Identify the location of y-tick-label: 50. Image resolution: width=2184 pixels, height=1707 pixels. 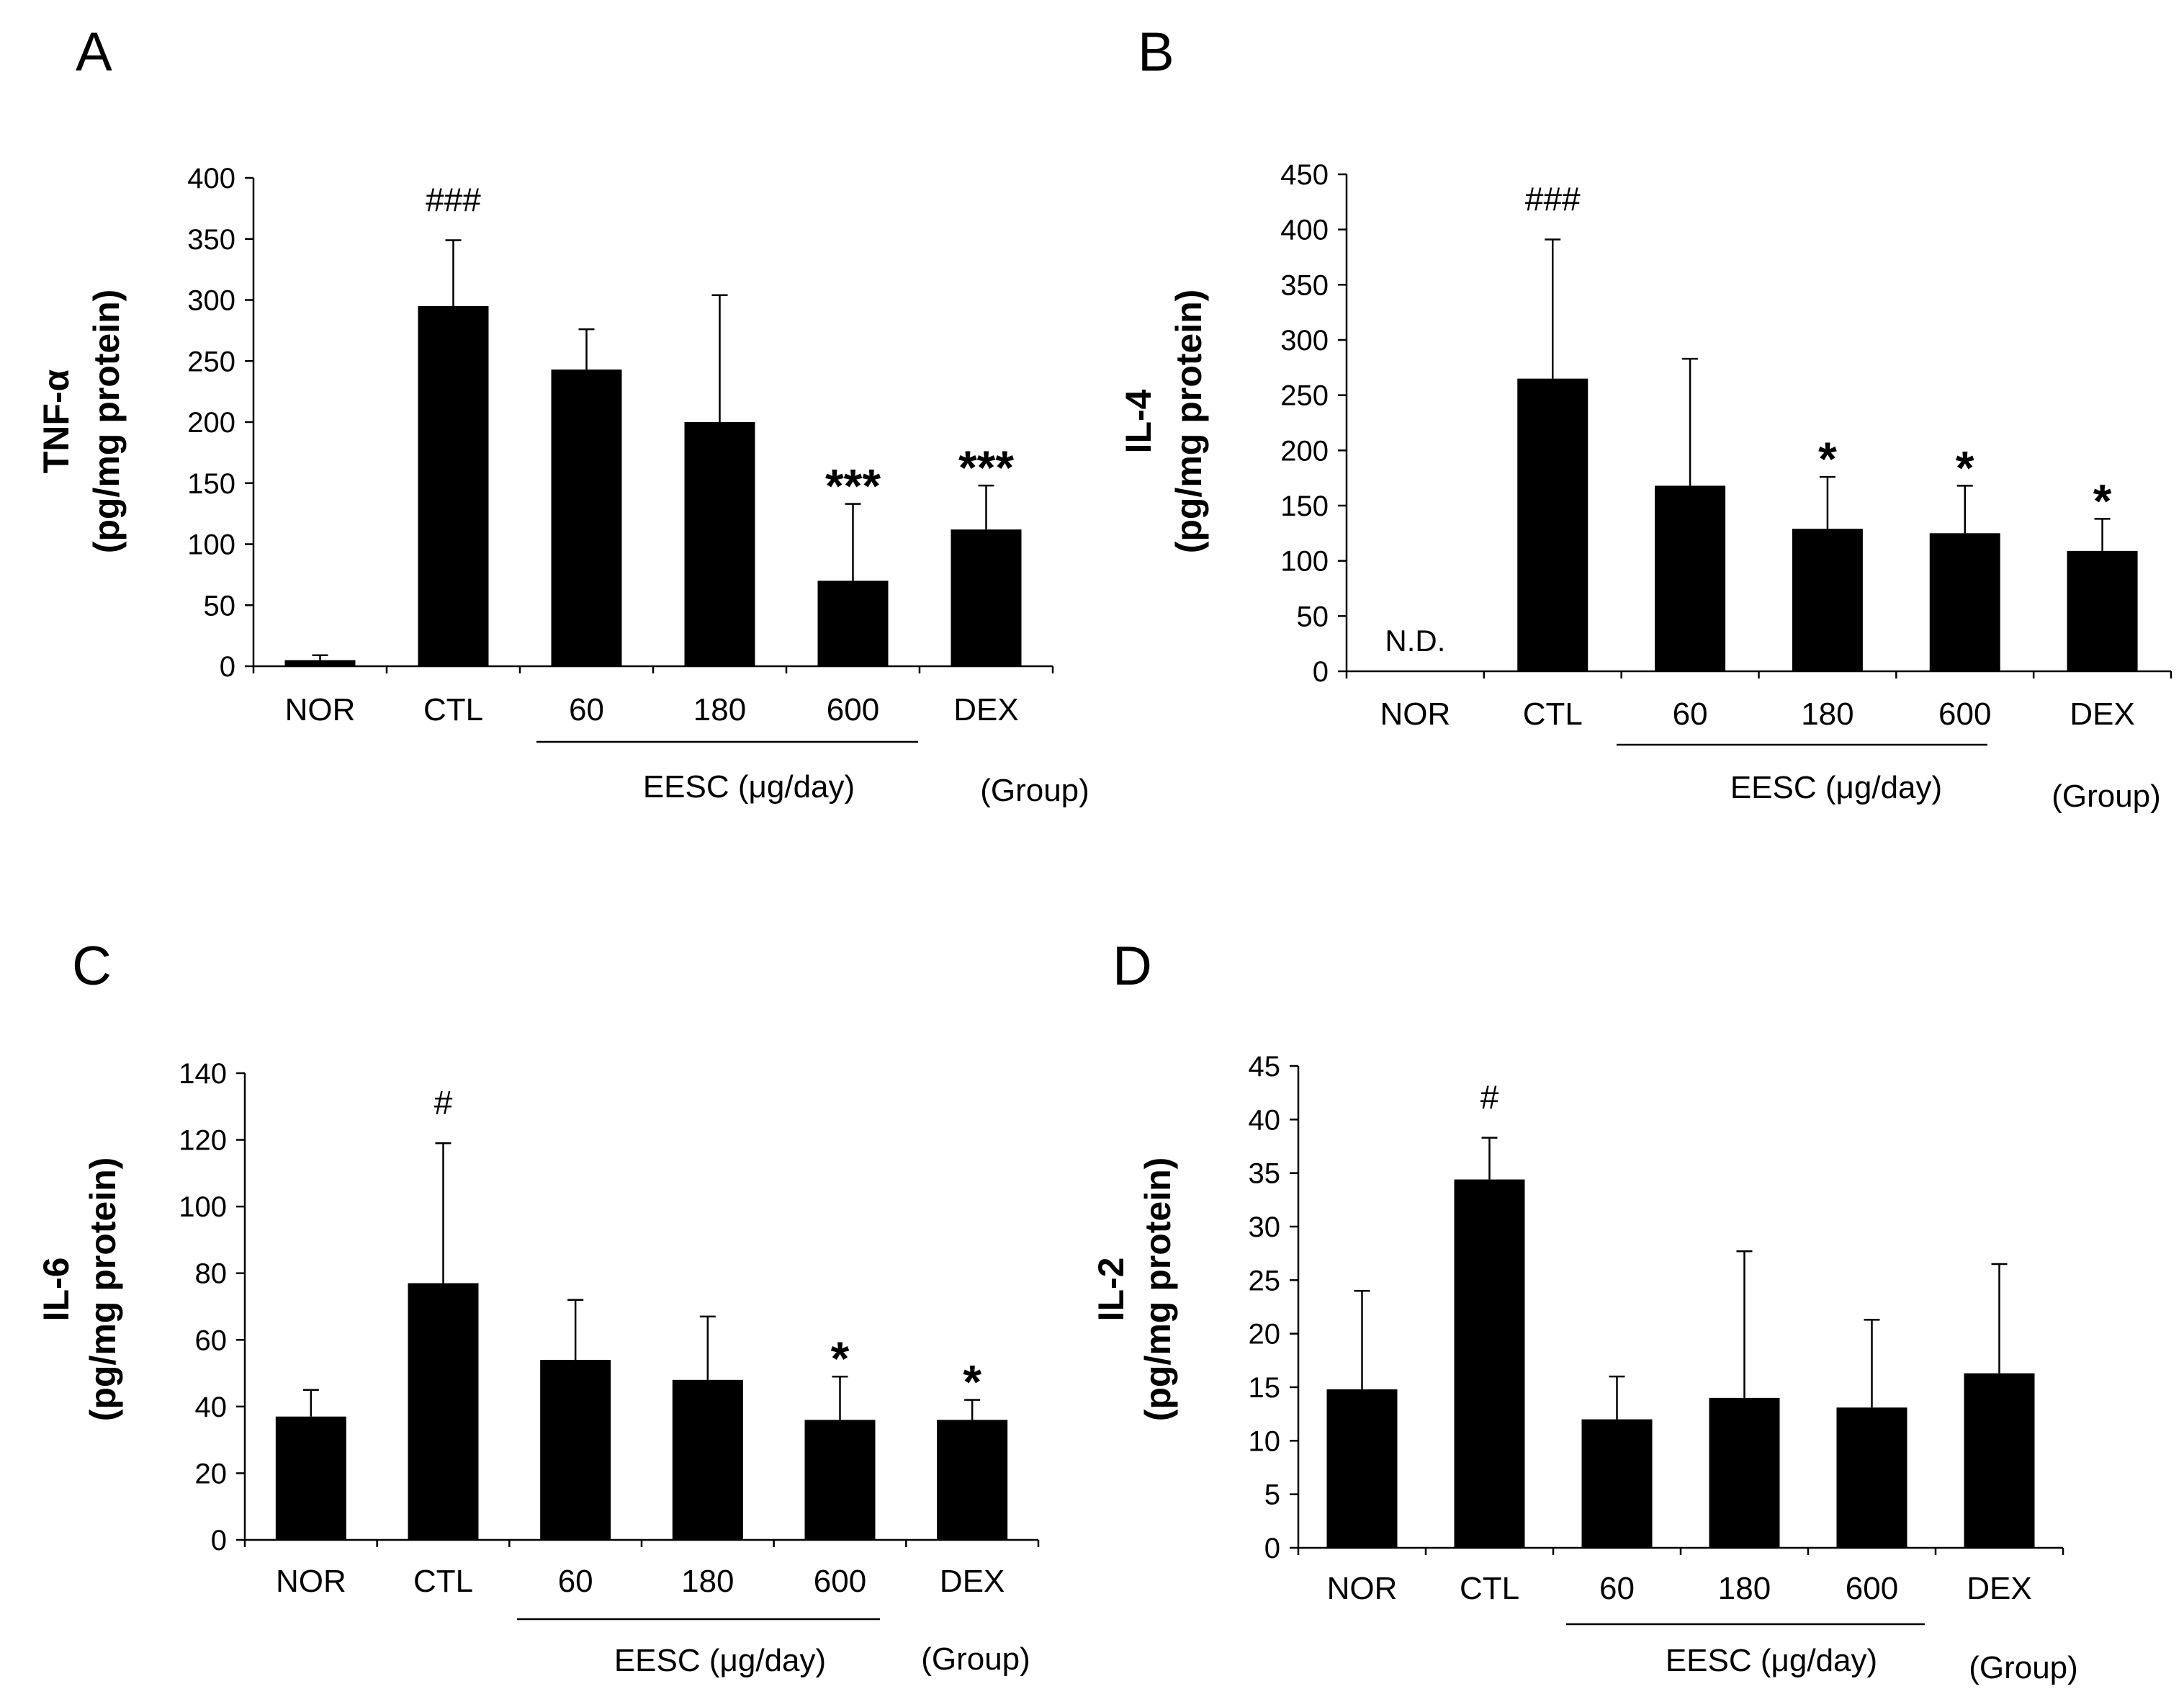
(220, 606).